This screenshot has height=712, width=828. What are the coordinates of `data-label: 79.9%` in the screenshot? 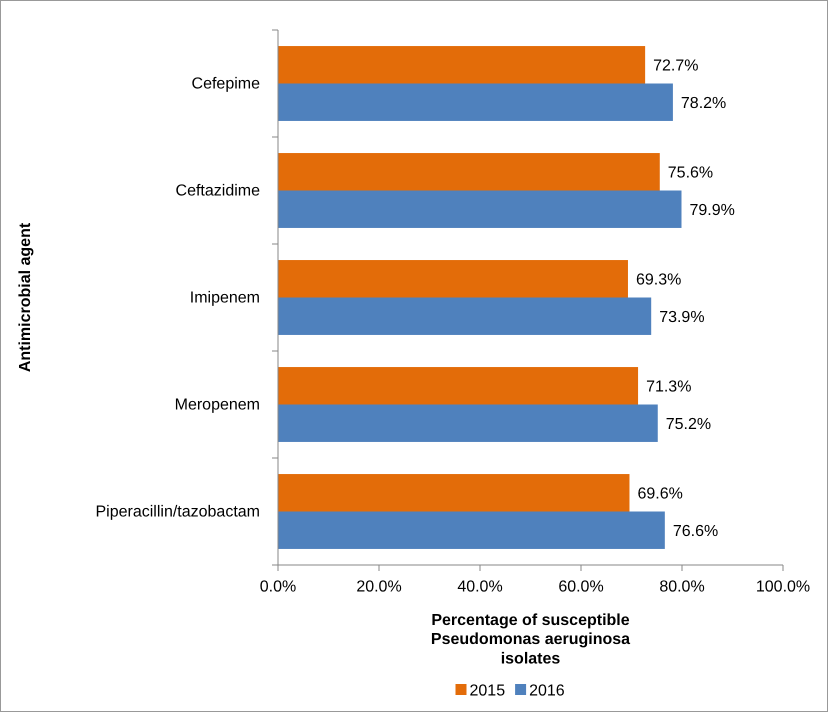 It's located at (712, 210).